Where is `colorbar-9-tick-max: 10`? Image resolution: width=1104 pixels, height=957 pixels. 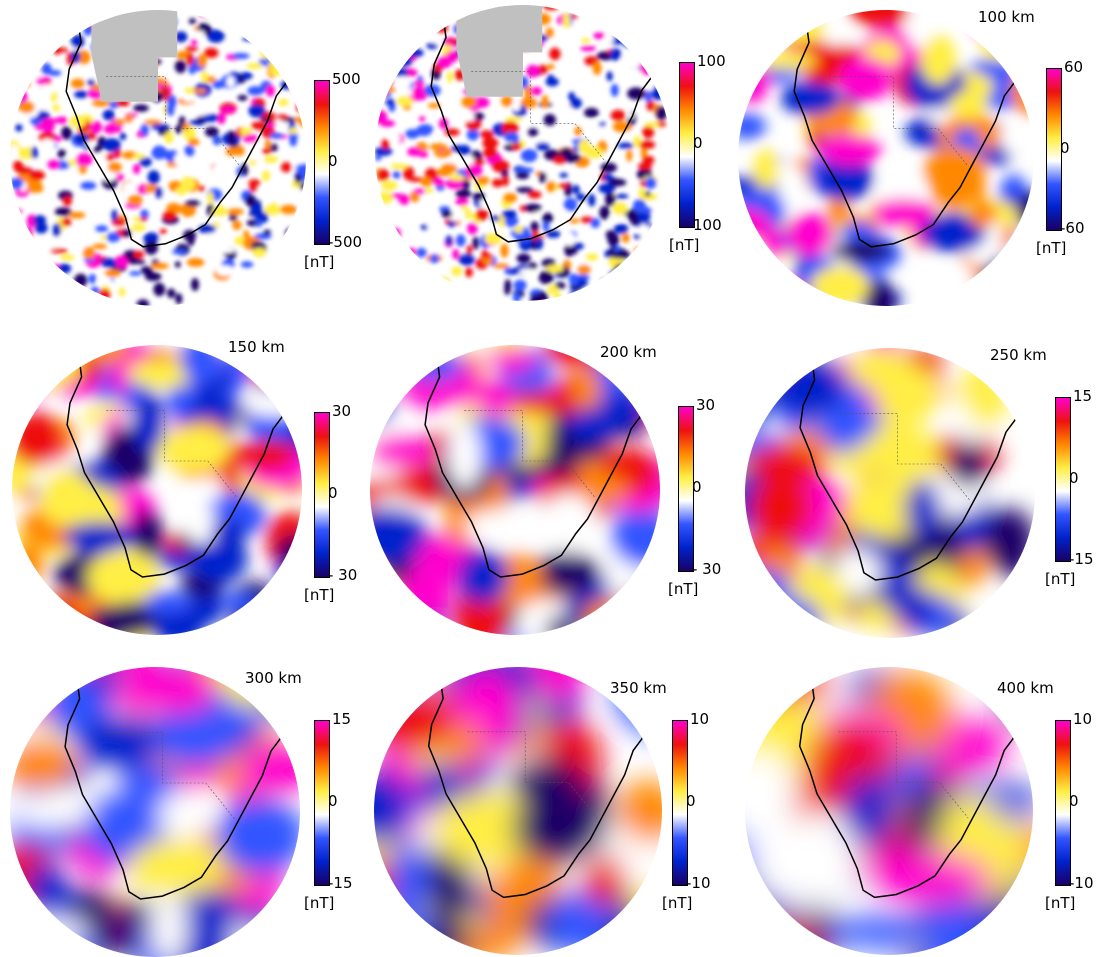 colorbar-9-tick-max: 10 is located at coordinates (1082, 719).